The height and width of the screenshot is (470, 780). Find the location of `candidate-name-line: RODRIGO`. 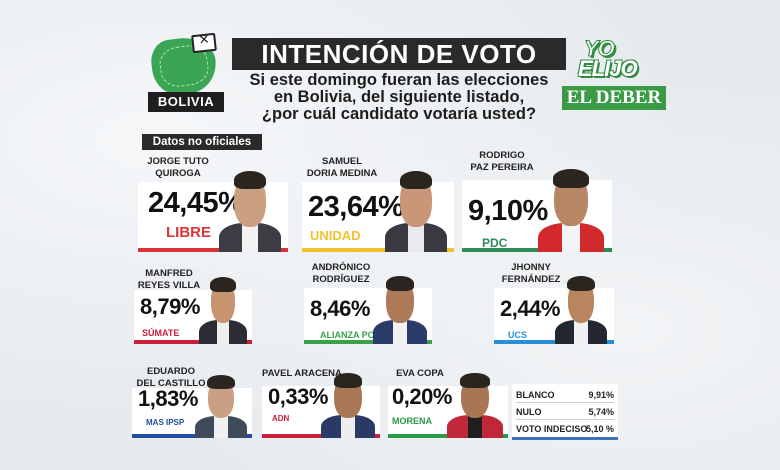

candidate-name-line: RODRIGO is located at coordinates (502, 155).